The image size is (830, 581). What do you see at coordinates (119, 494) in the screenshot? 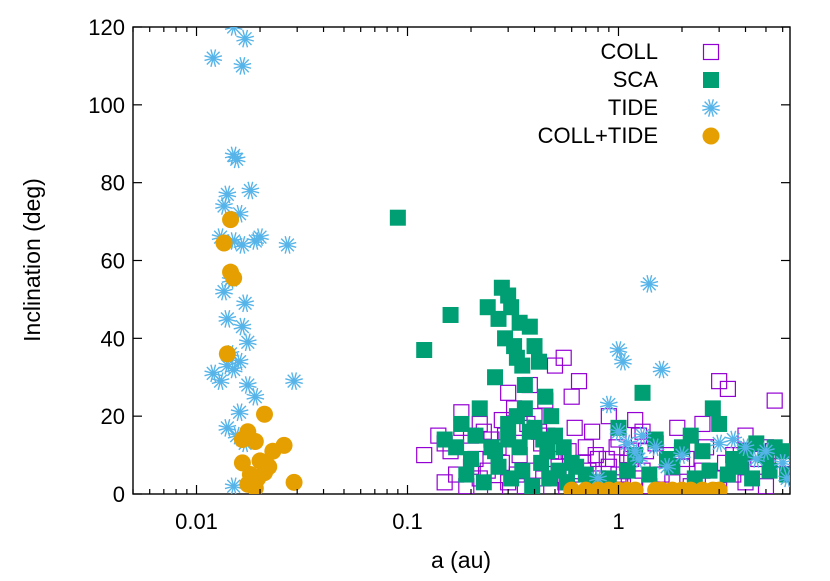
I see `y-tick-label: 0` at bounding box center [119, 494].